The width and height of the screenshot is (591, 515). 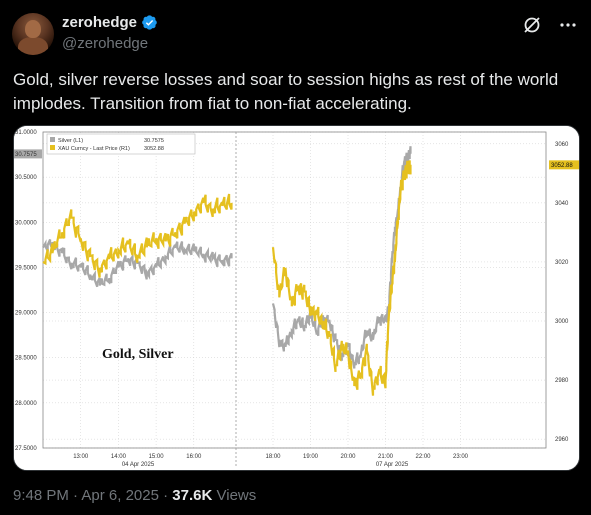 What do you see at coordinates (550, 25) in the screenshot?
I see `top-actions` at bounding box center [550, 25].